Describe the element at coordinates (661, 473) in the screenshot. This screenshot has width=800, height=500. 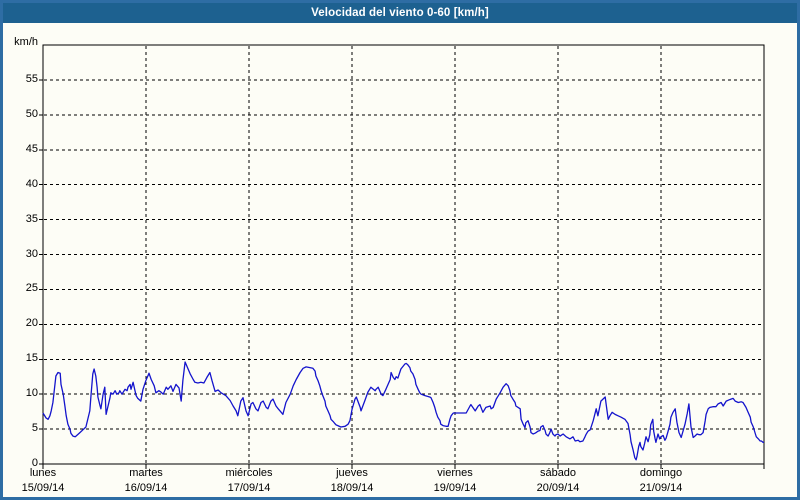
I see `weekday-label: domingo` at that location.